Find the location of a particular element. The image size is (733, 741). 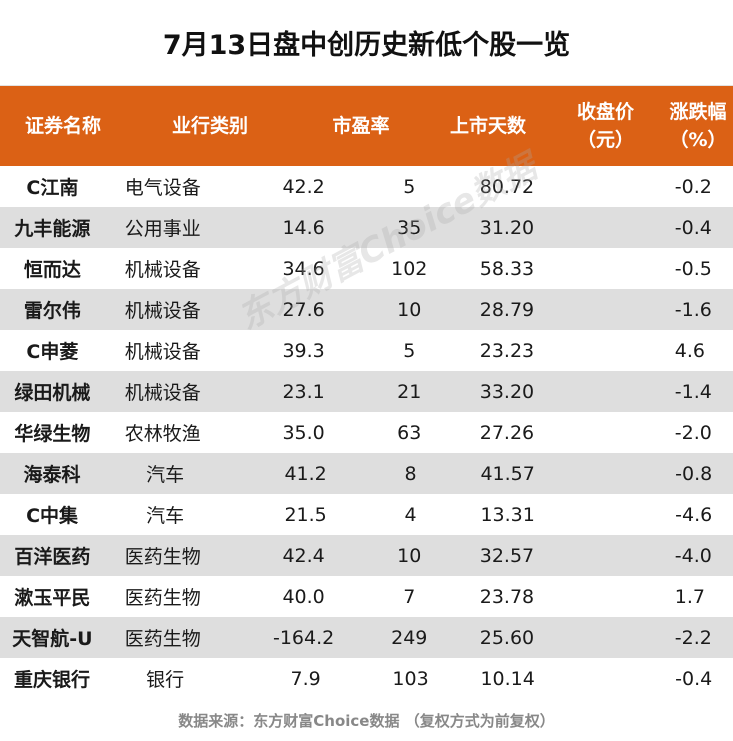

listed-days: 102 is located at coordinates (409, 268).